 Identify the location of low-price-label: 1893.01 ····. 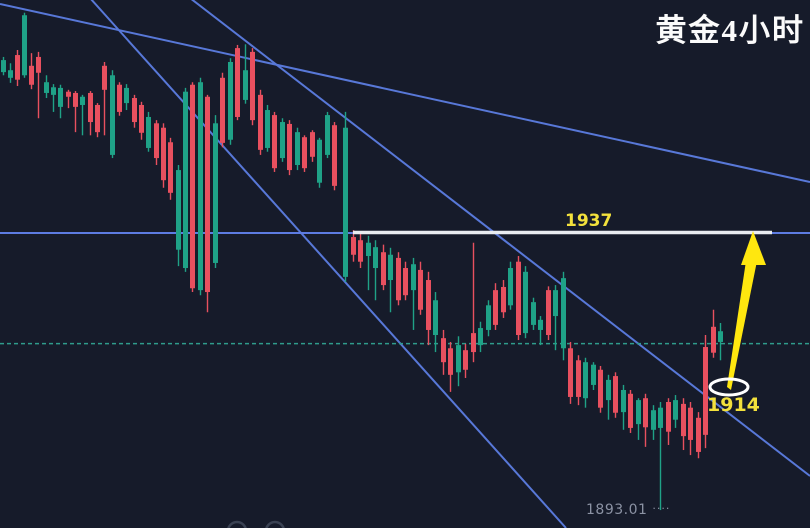
(628, 510).